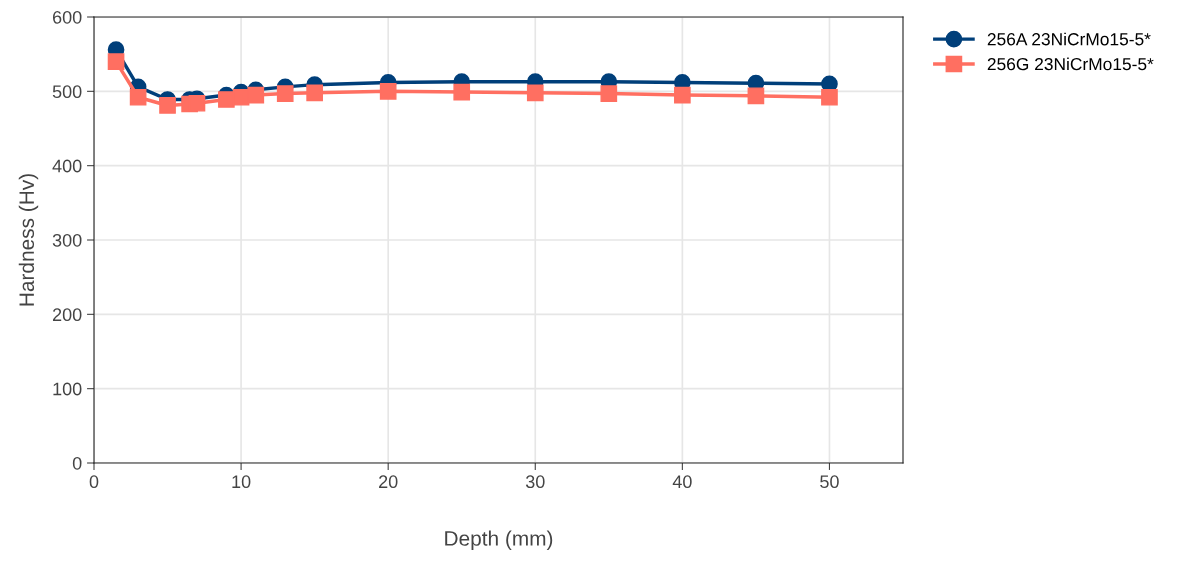  Describe the element at coordinates (67, 240) in the screenshot. I see `y-tick-label: 300` at that location.